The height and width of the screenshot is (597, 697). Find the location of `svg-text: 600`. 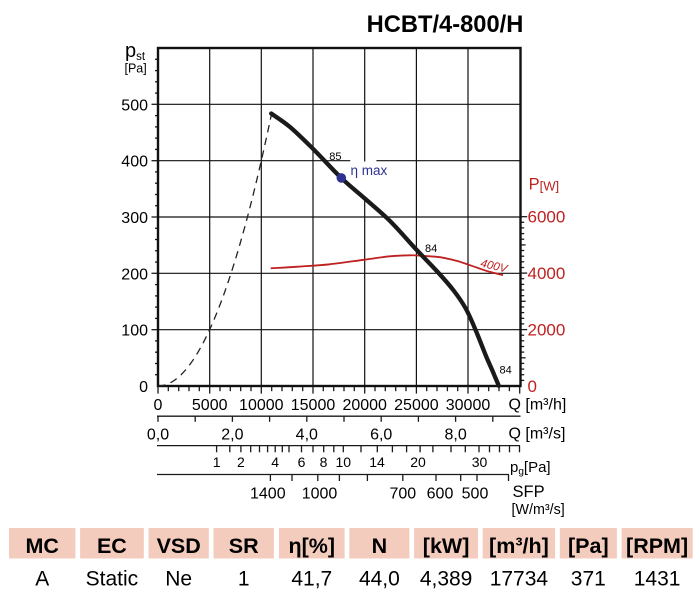

svg-text: 600 is located at coordinates (440, 493).